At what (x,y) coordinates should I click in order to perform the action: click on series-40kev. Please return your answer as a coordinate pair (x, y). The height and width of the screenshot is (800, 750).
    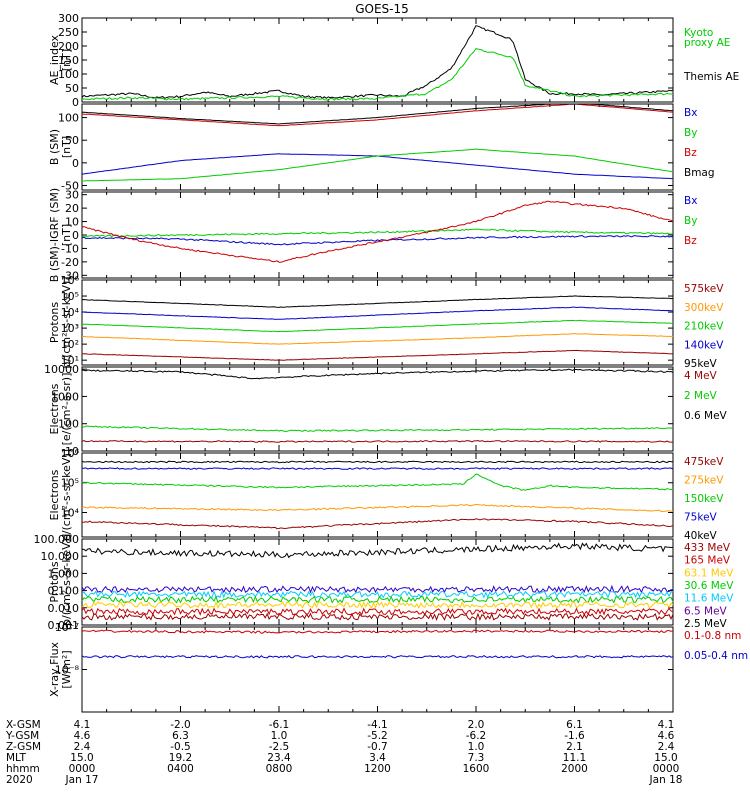
    Looking at the image, I should click on (377, 462).